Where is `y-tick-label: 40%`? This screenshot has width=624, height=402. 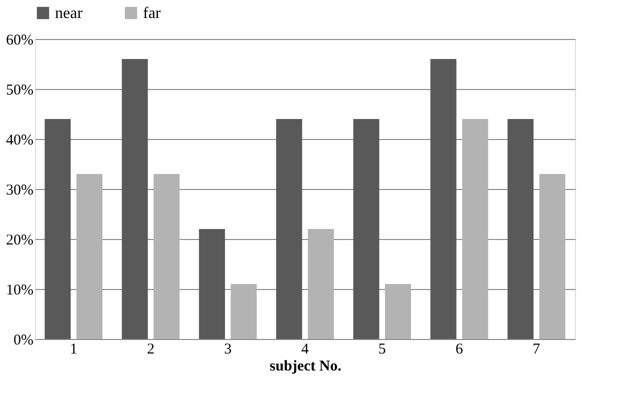 y-tick-label: 40% is located at coordinates (20, 140).